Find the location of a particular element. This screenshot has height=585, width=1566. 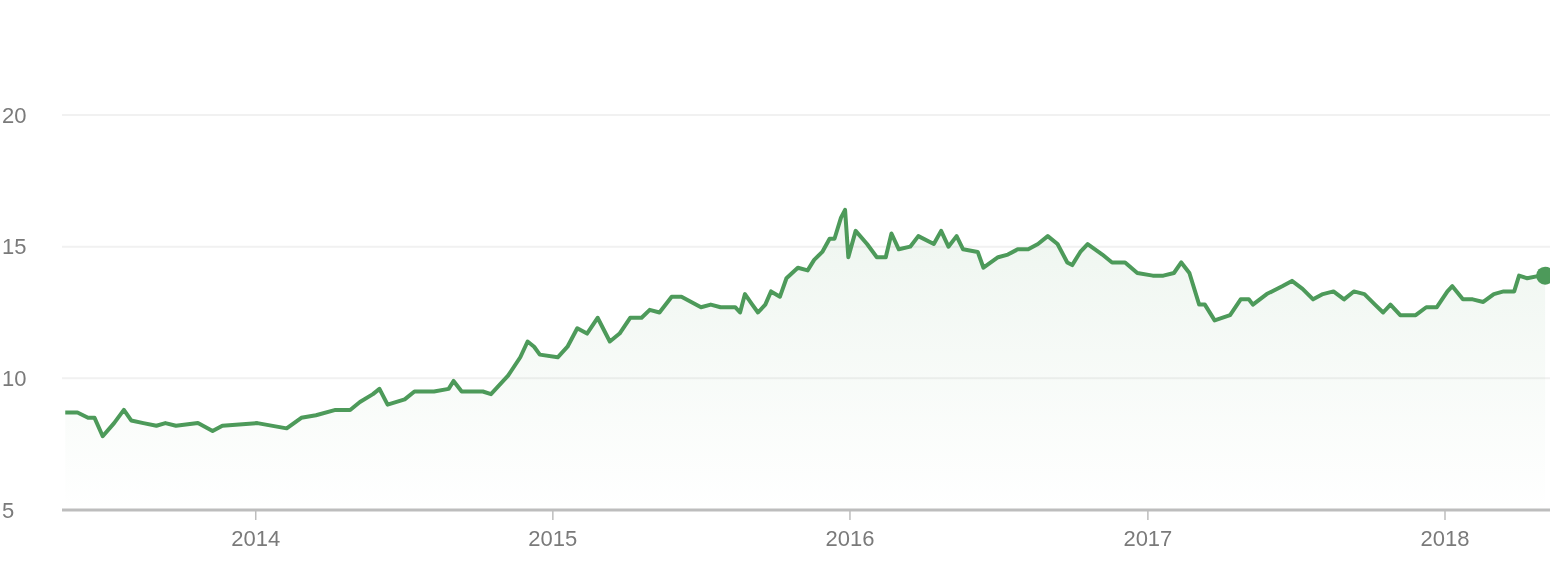

x-tick-label: 2015 is located at coordinates (553, 538).